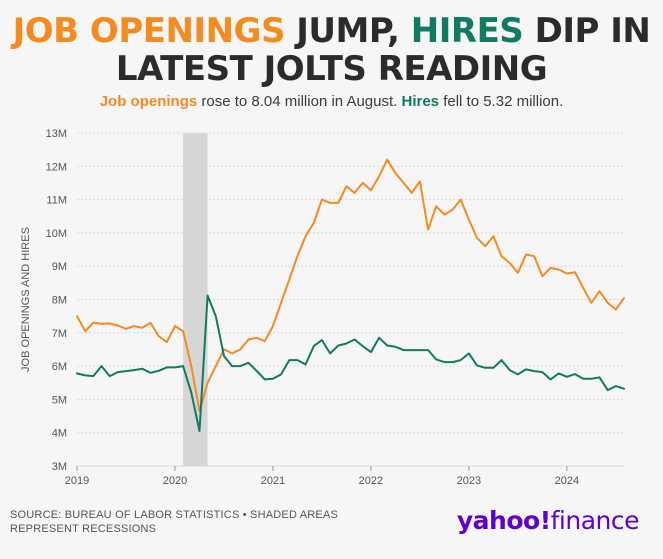  Describe the element at coordinates (420, 101) in the screenshot. I see `subtitle-hires: Hires` at that location.